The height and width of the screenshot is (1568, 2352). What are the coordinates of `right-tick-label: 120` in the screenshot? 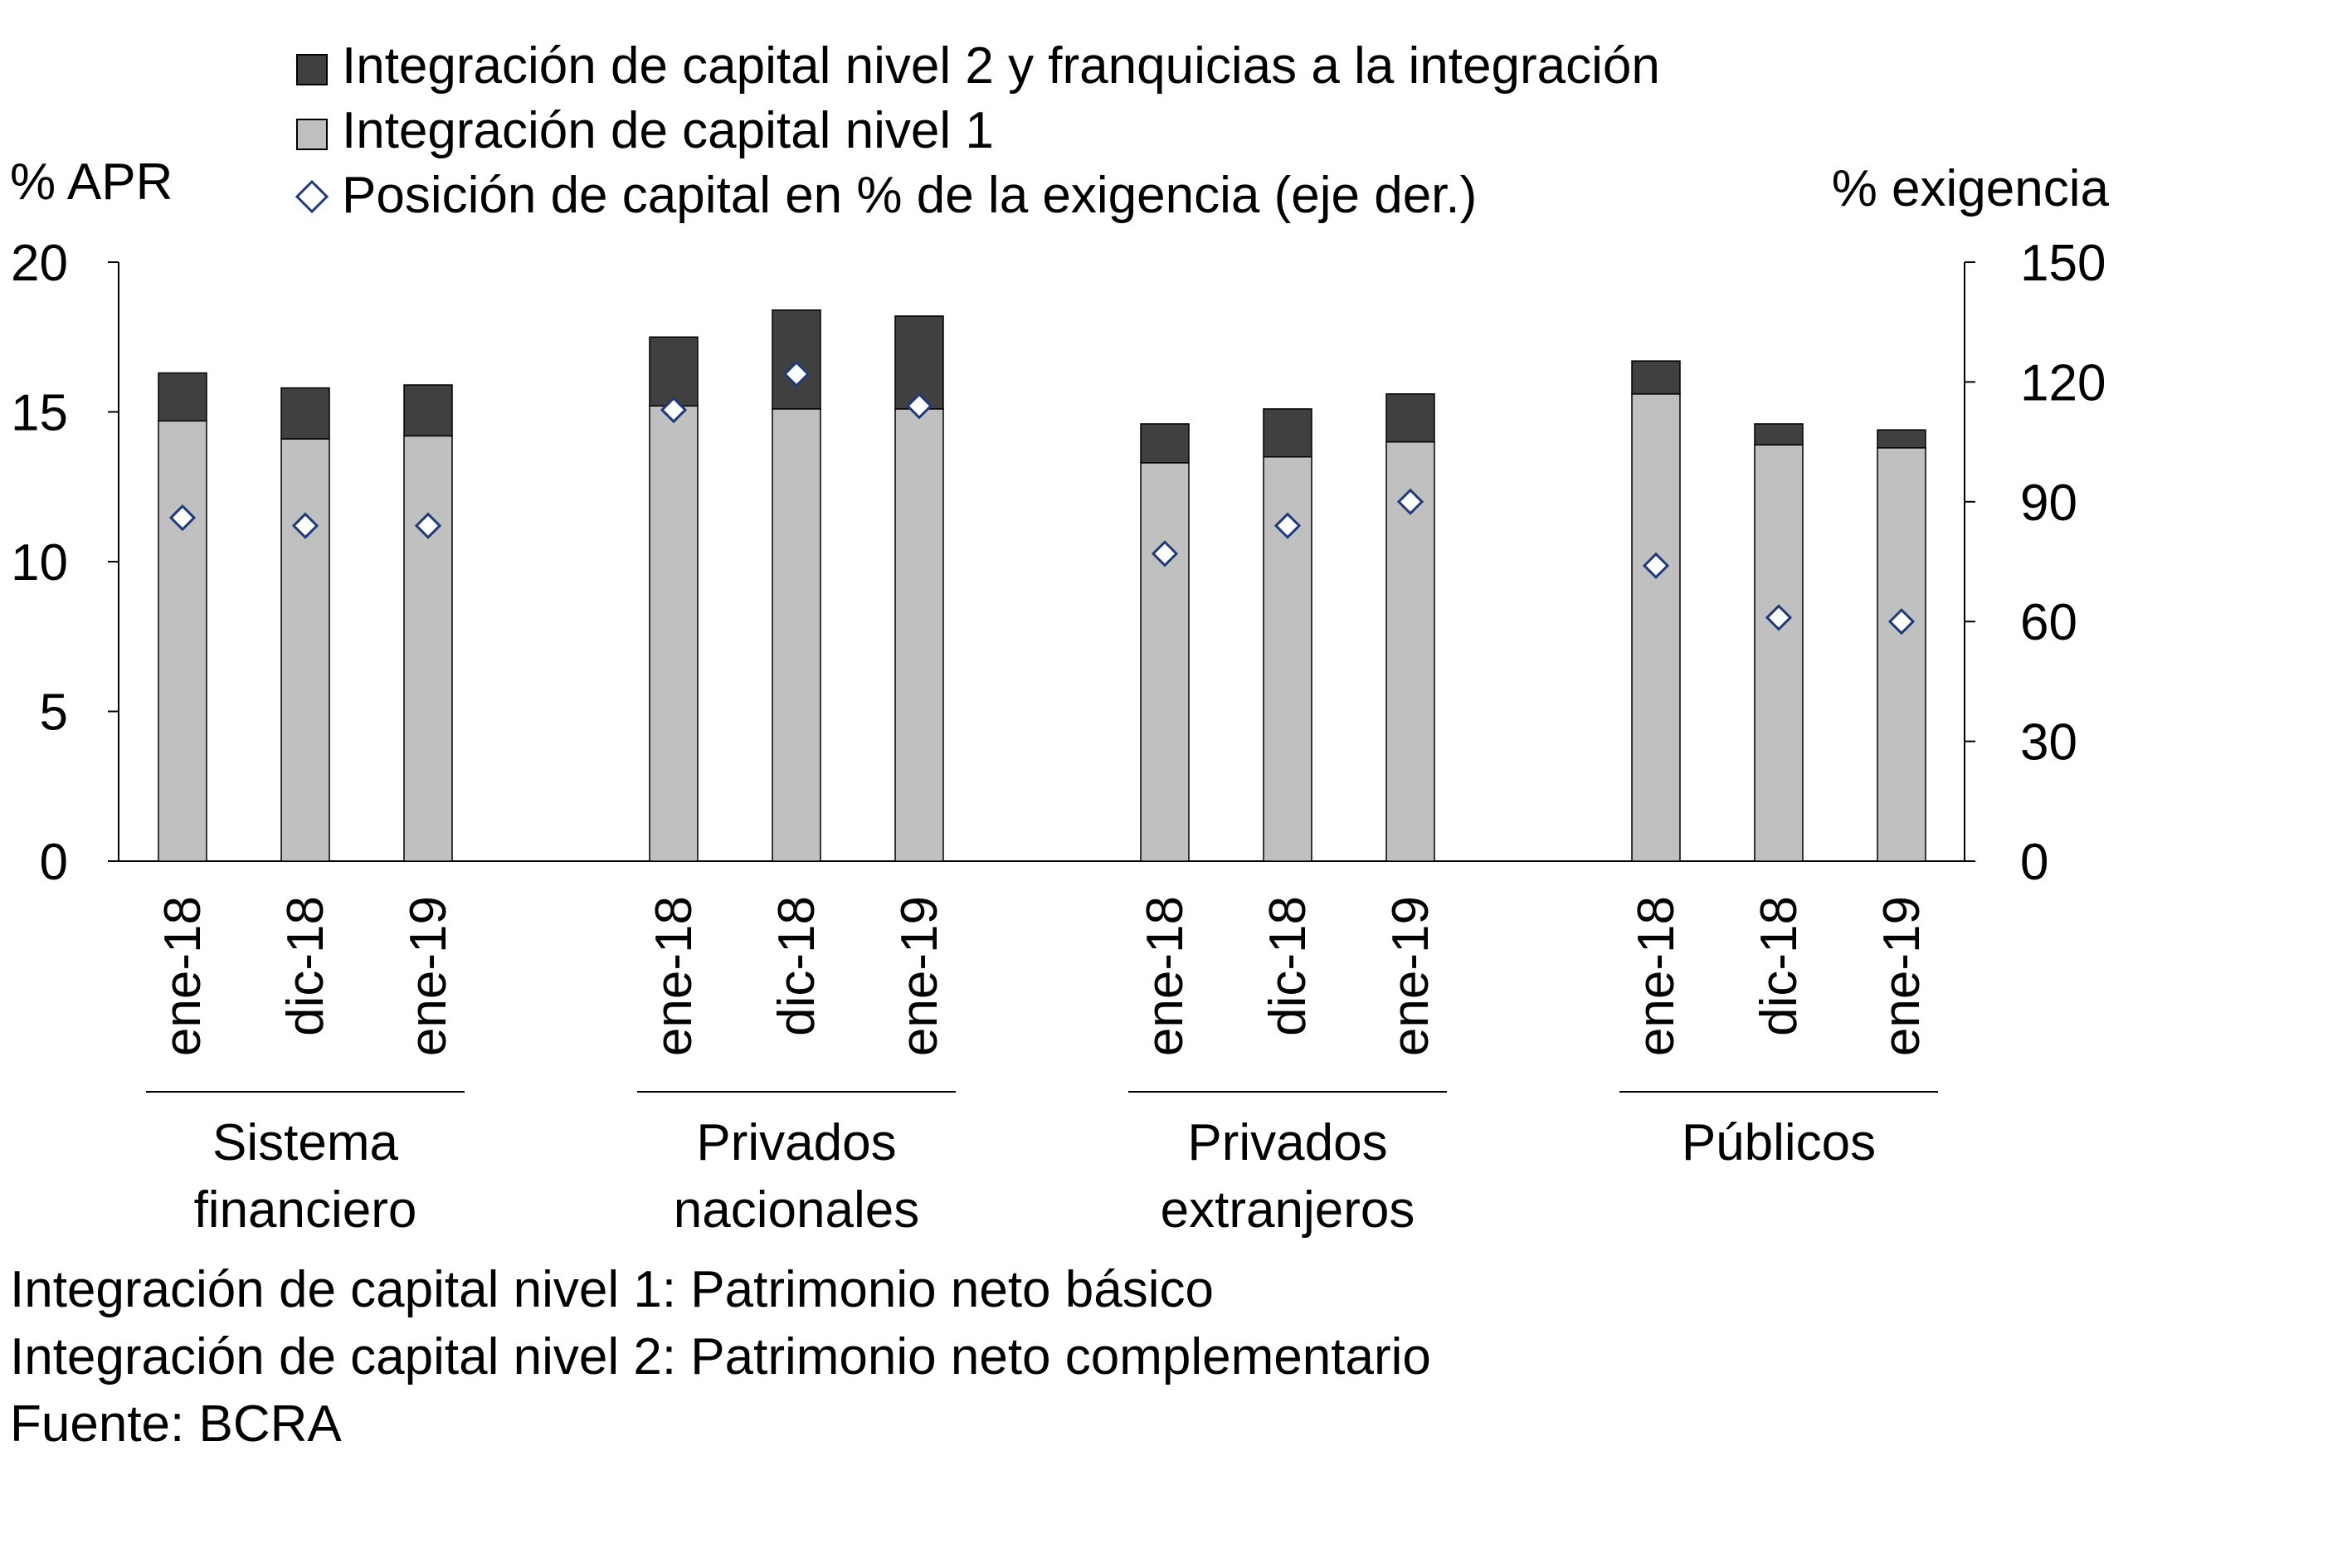 It's located at (2063, 382).